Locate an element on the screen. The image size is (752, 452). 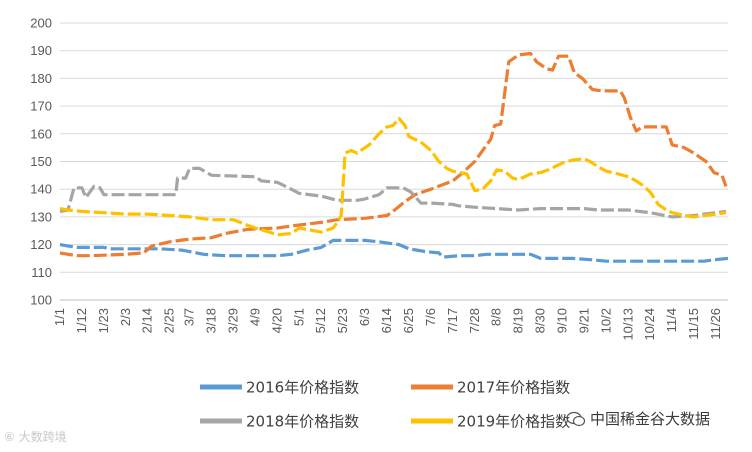
x-tick-label: 11/26 is located at coordinates (715, 324).